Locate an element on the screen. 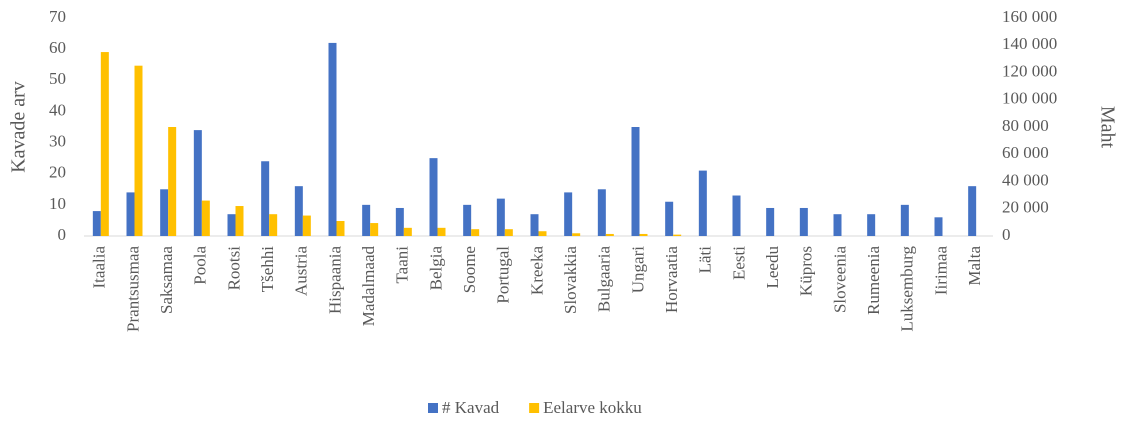 The height and width of the screenshot is (424, 1122). x-tick-label: Iirimaa is located at coordinates (940, 271).